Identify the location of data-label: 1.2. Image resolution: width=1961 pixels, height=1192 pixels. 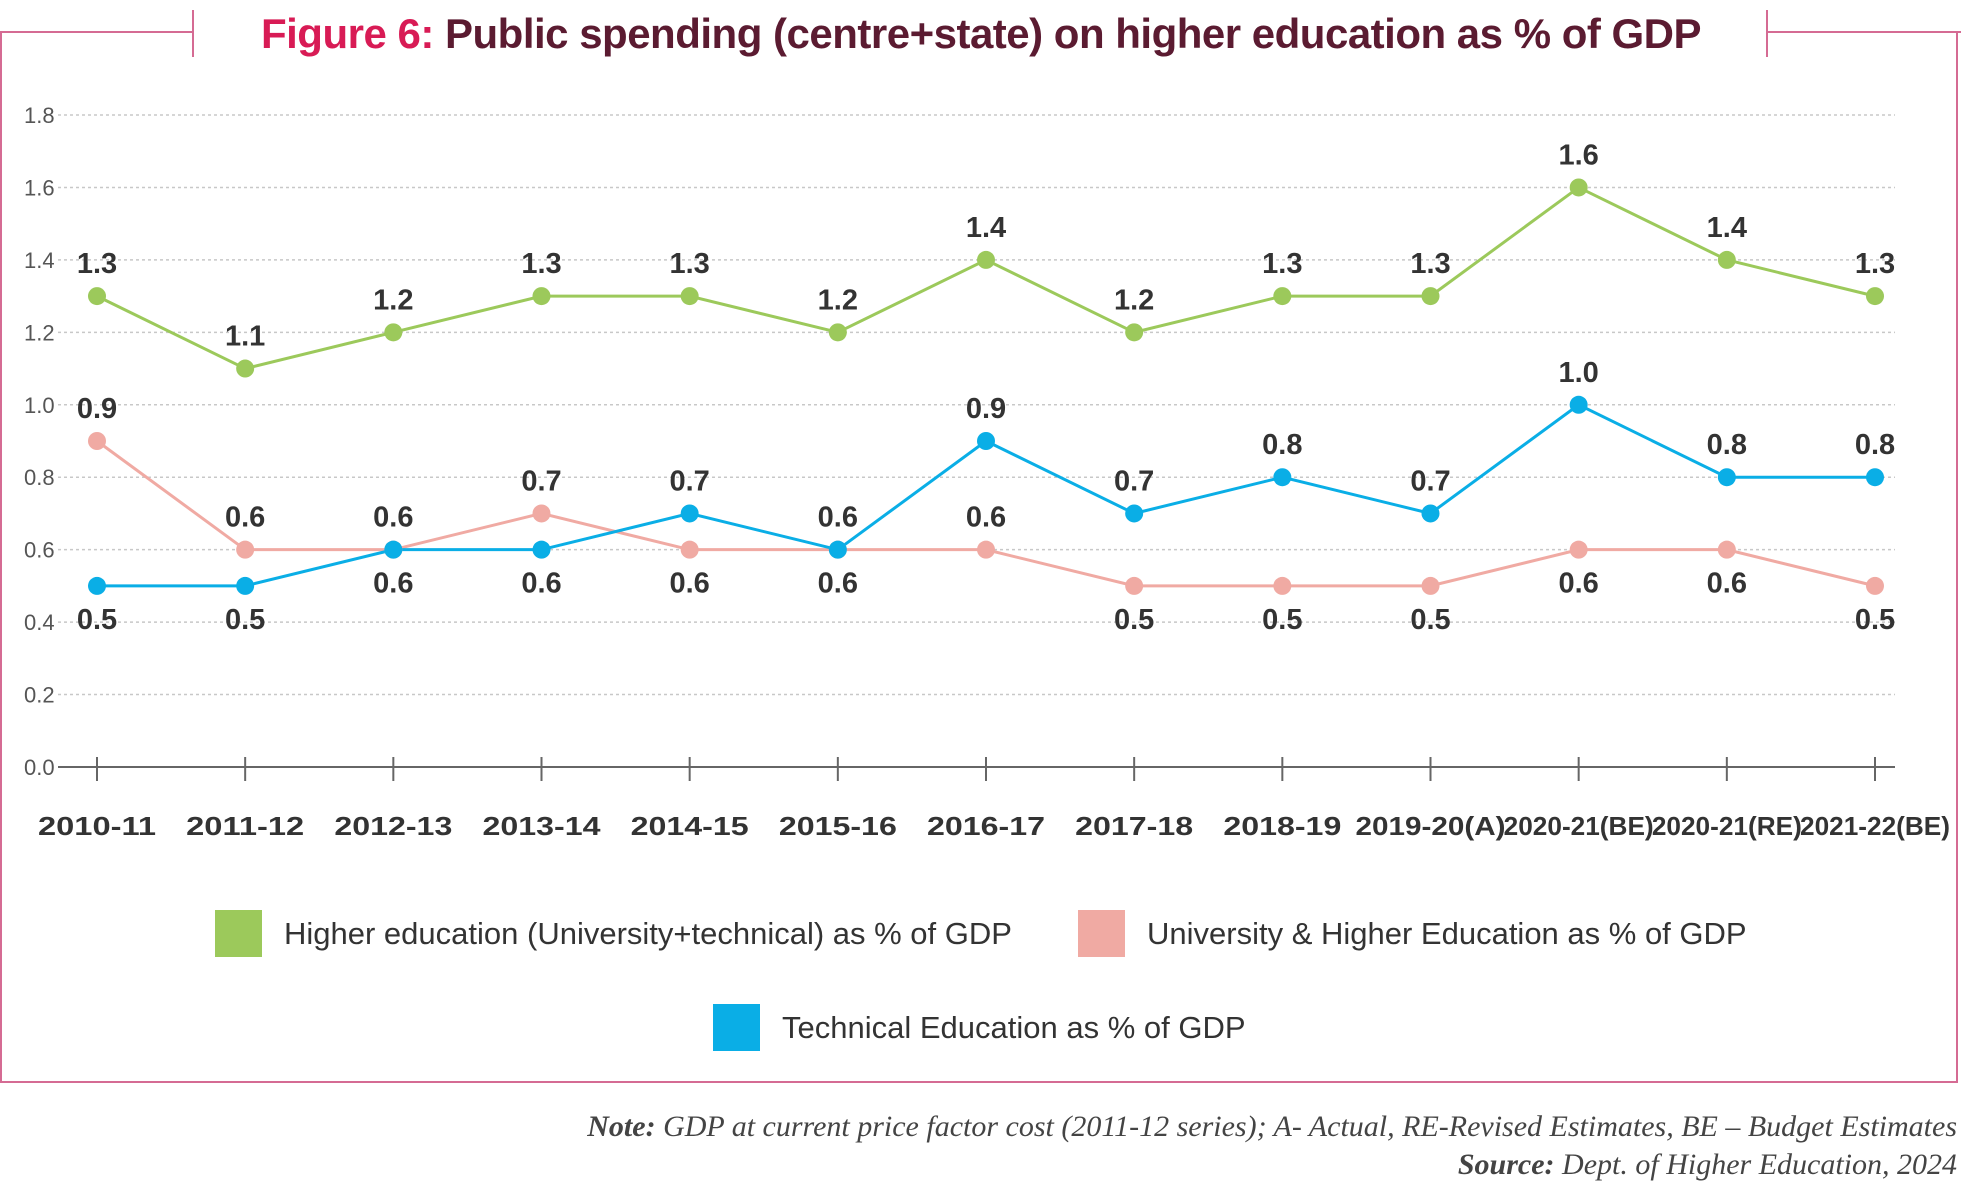
(1134, 300).